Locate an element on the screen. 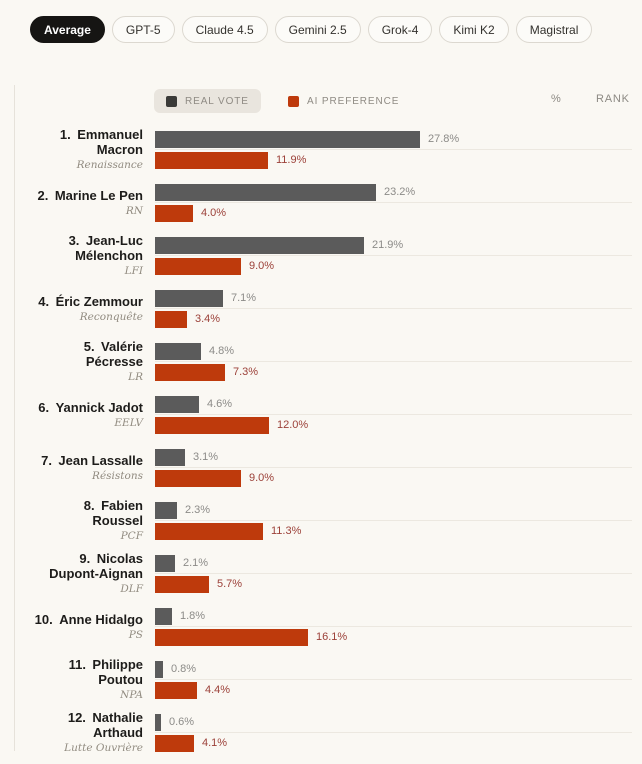 This screenshot has height=764, width=642. candidate-party: Renaissance is located at coordinates (109, 165).